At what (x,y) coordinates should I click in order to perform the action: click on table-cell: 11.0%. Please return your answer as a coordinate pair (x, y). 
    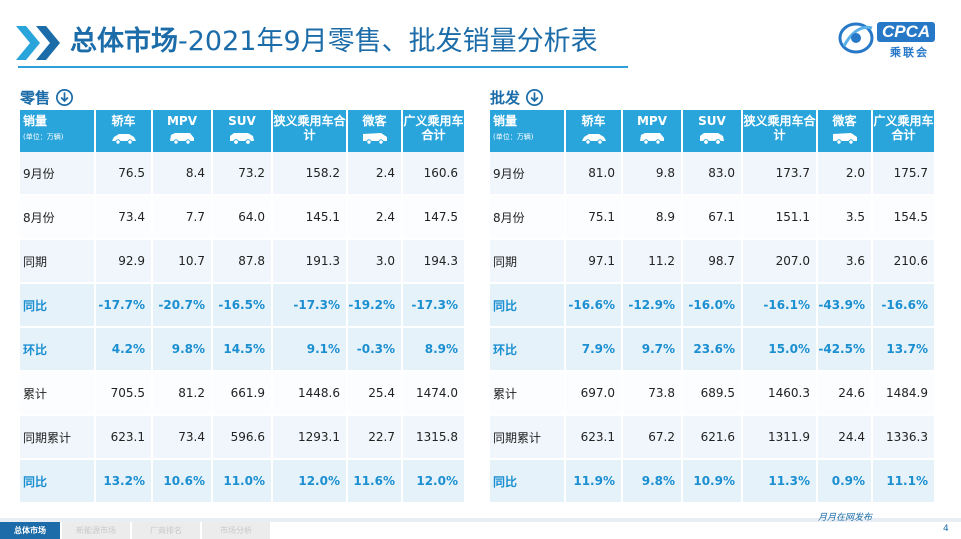
    Looking at the image, I should click on (243, 482).